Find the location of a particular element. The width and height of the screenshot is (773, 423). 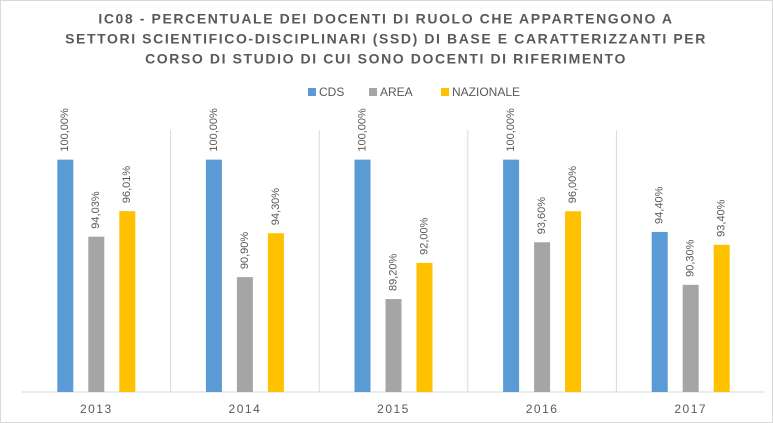

data-label: 93,40% is located at coordinates (722, 218).